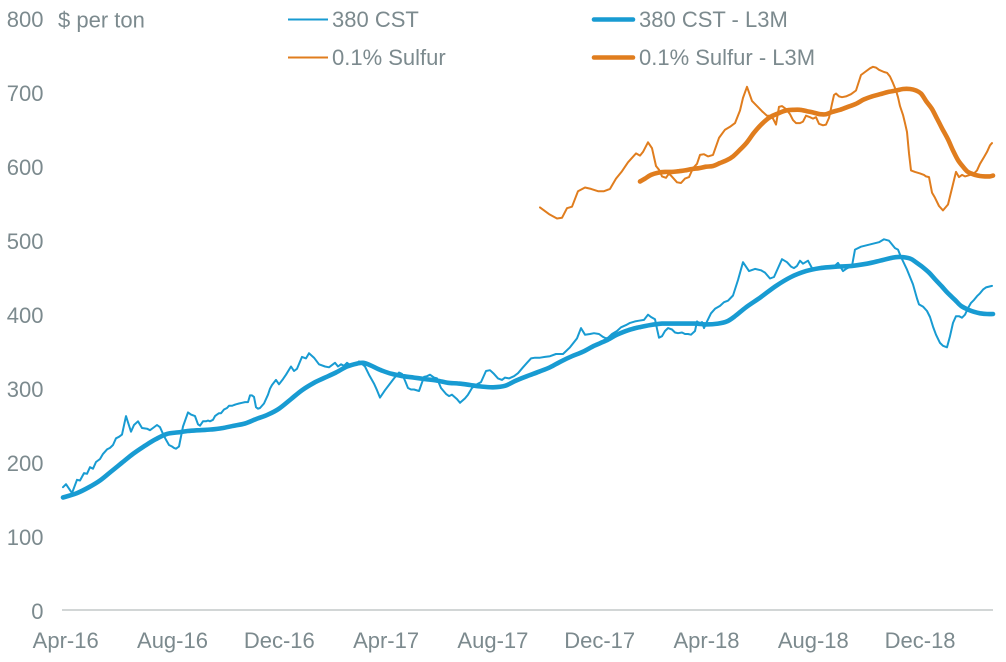  I want to click on svg-text: Aug-16, so click(172, 640).